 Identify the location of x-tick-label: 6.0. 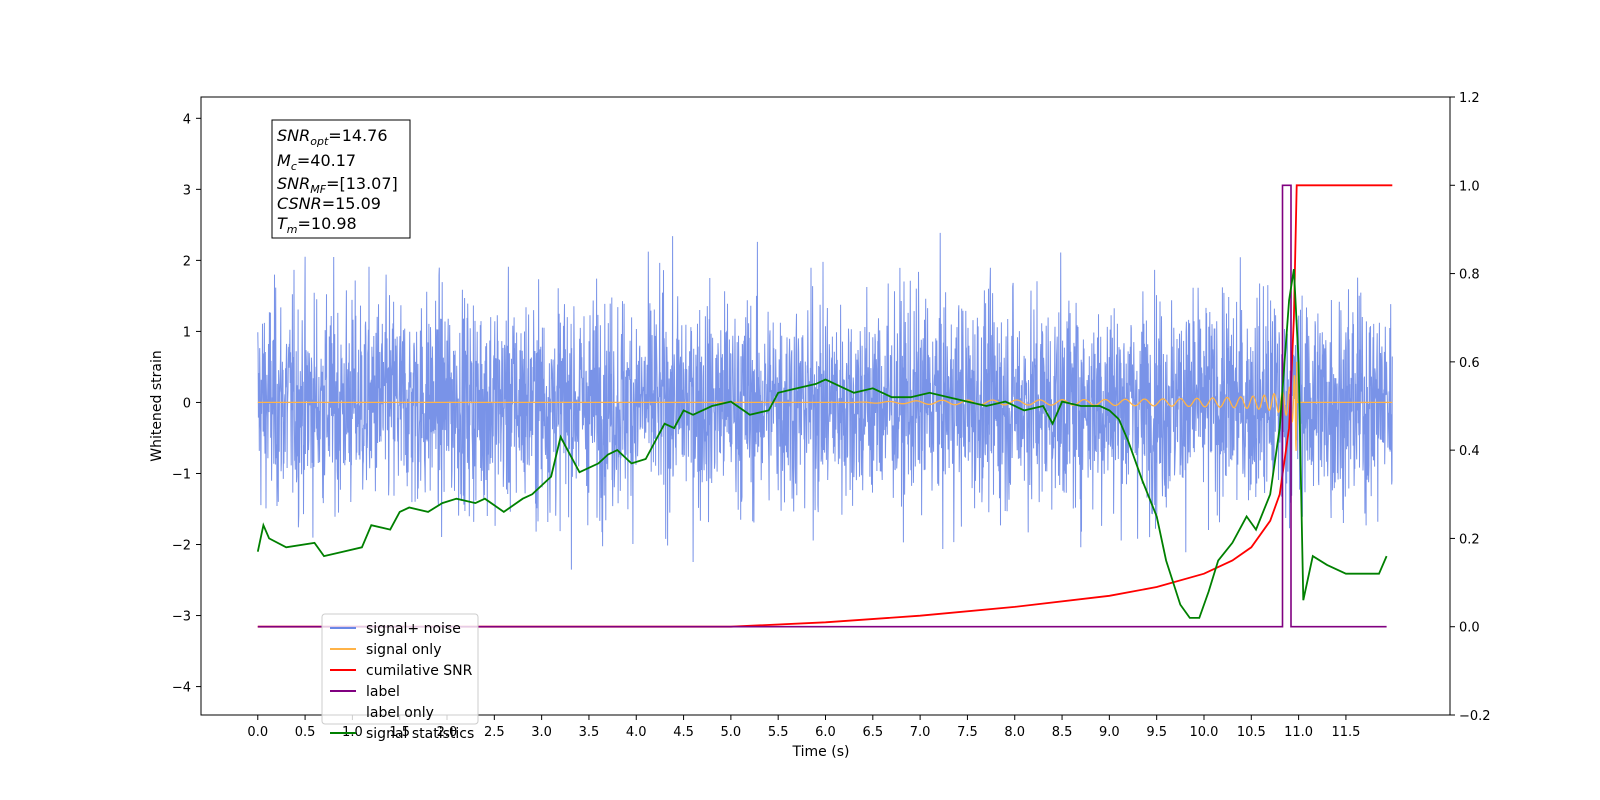
(825, 732).